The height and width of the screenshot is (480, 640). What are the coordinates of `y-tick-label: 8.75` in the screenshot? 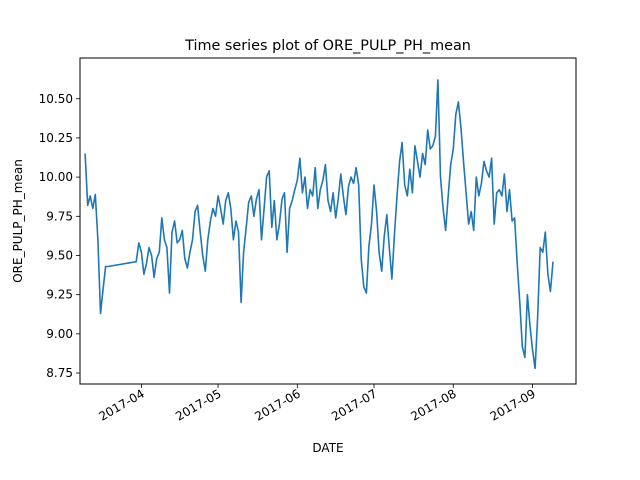 It's located at (59, 373).